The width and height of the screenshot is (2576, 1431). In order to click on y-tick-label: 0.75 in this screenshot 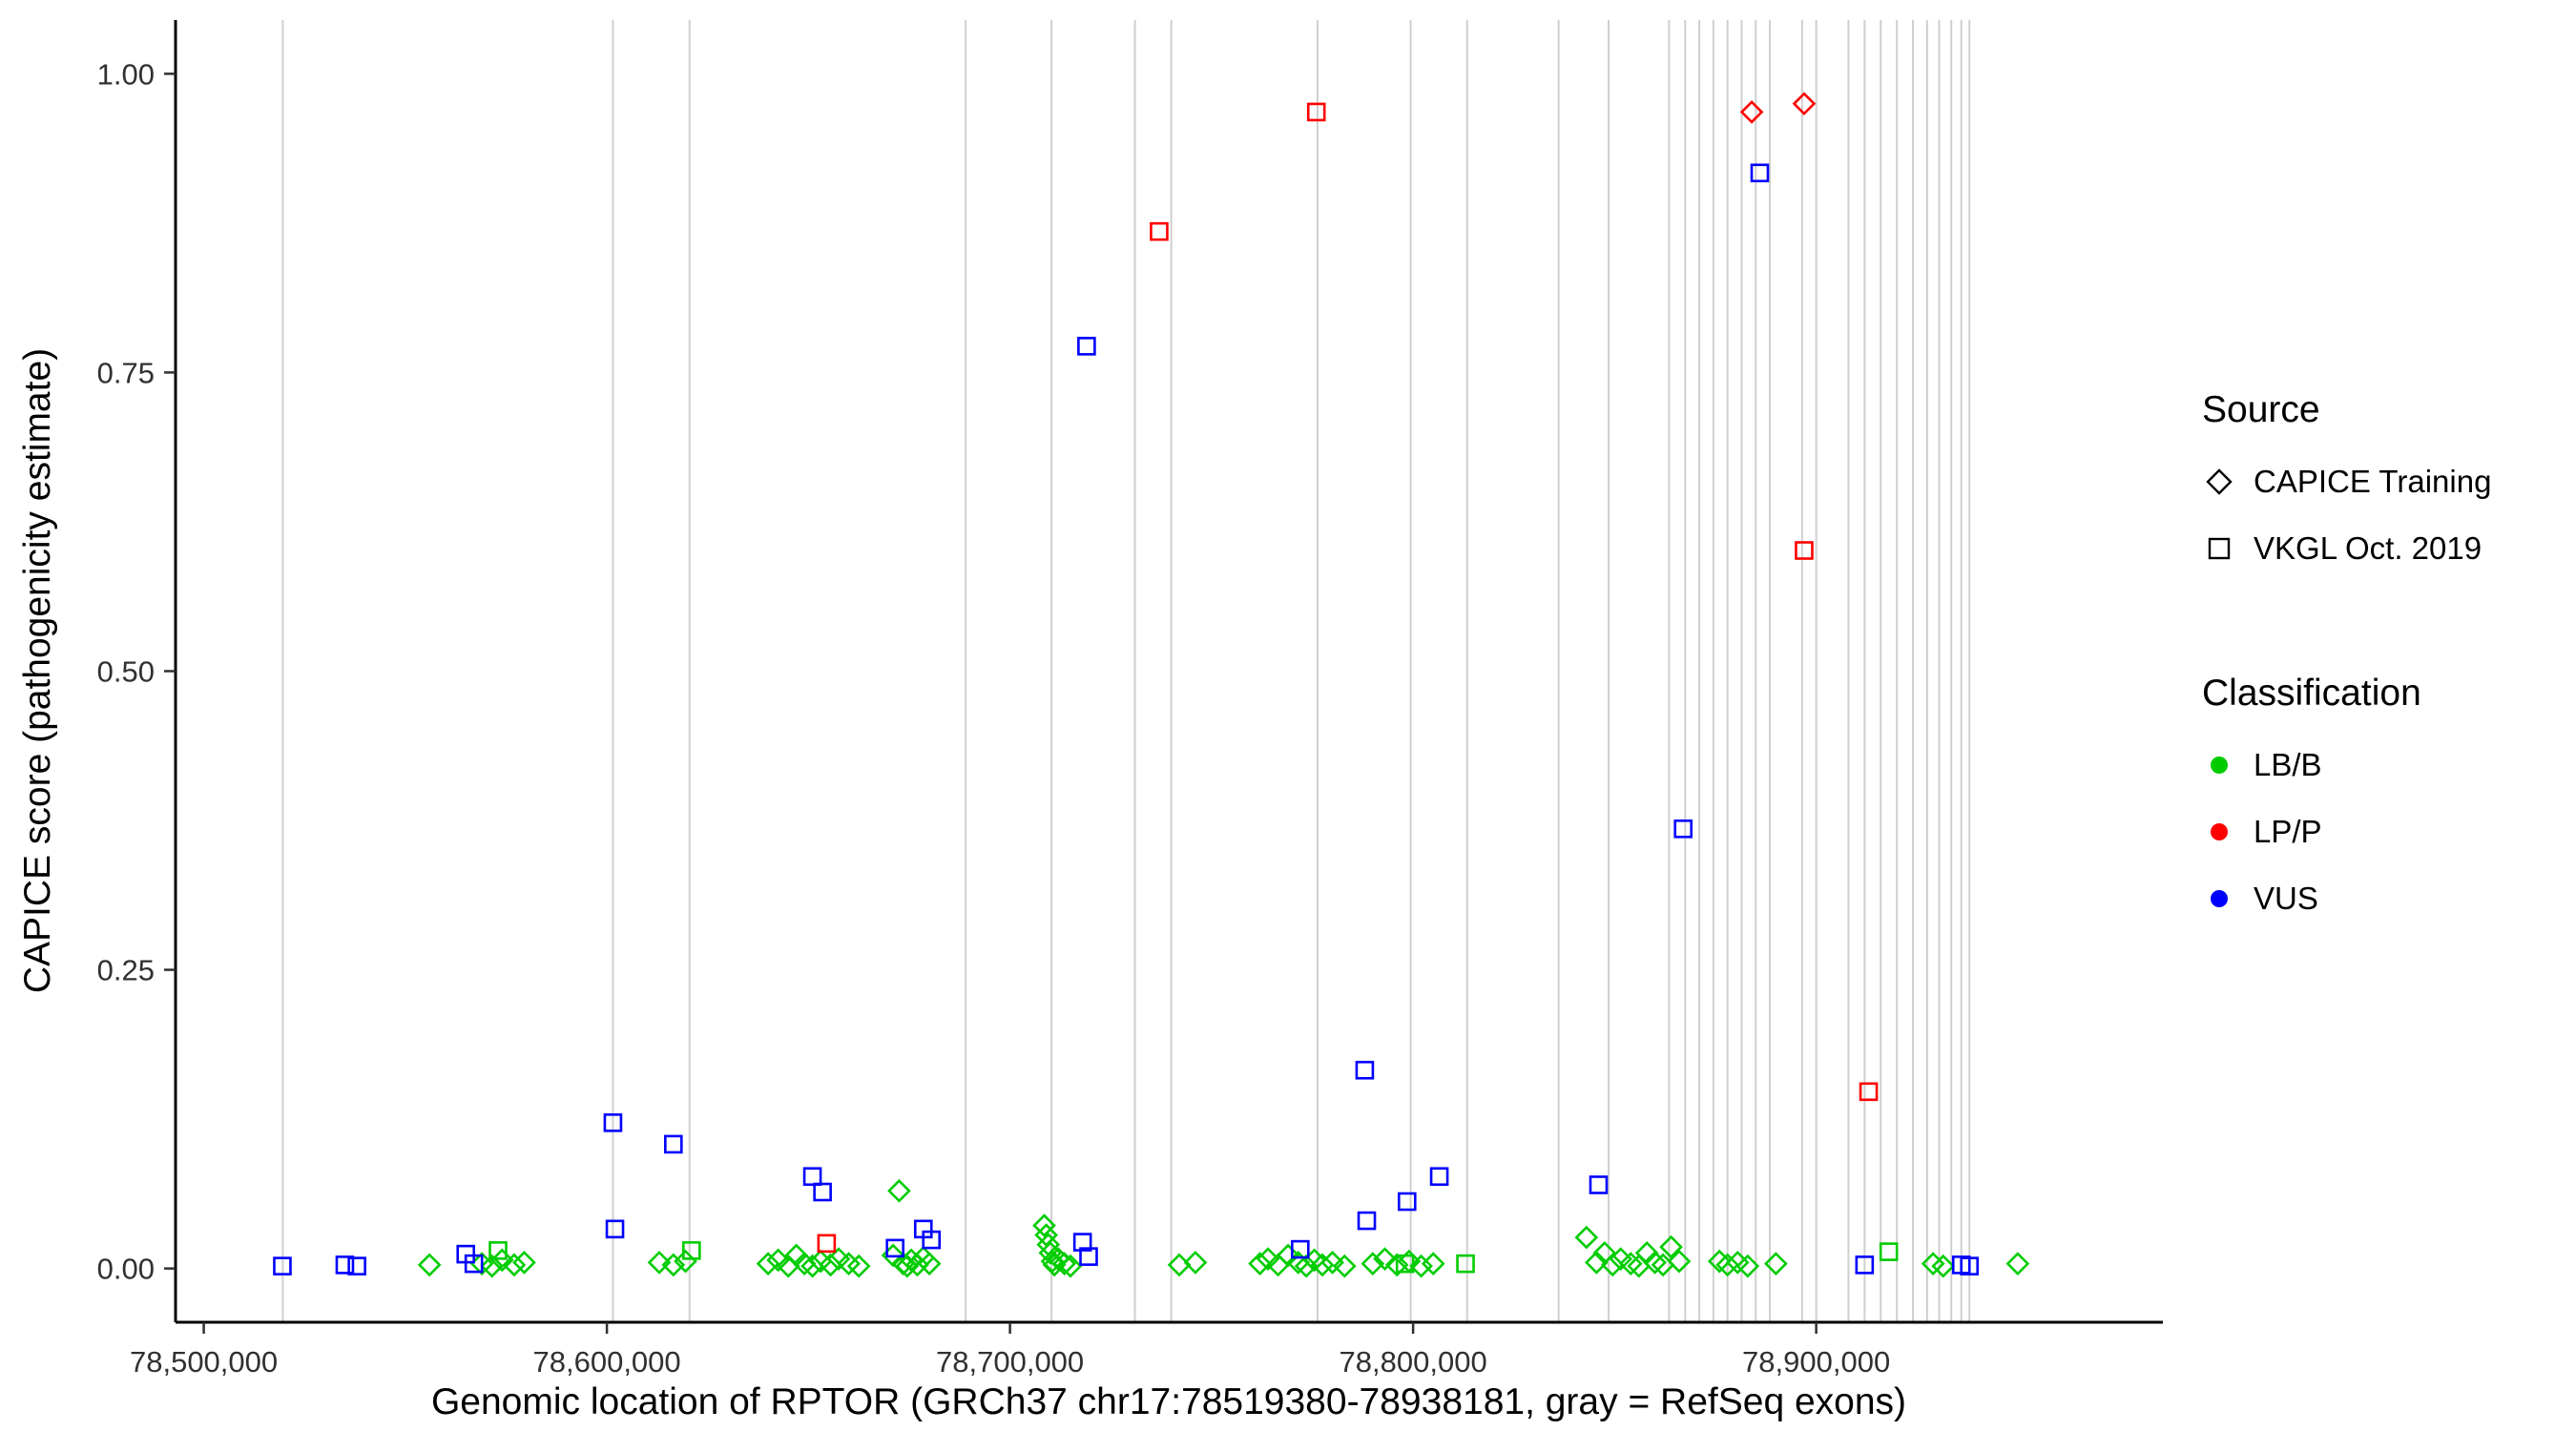, I will do `click(126, 372)`.